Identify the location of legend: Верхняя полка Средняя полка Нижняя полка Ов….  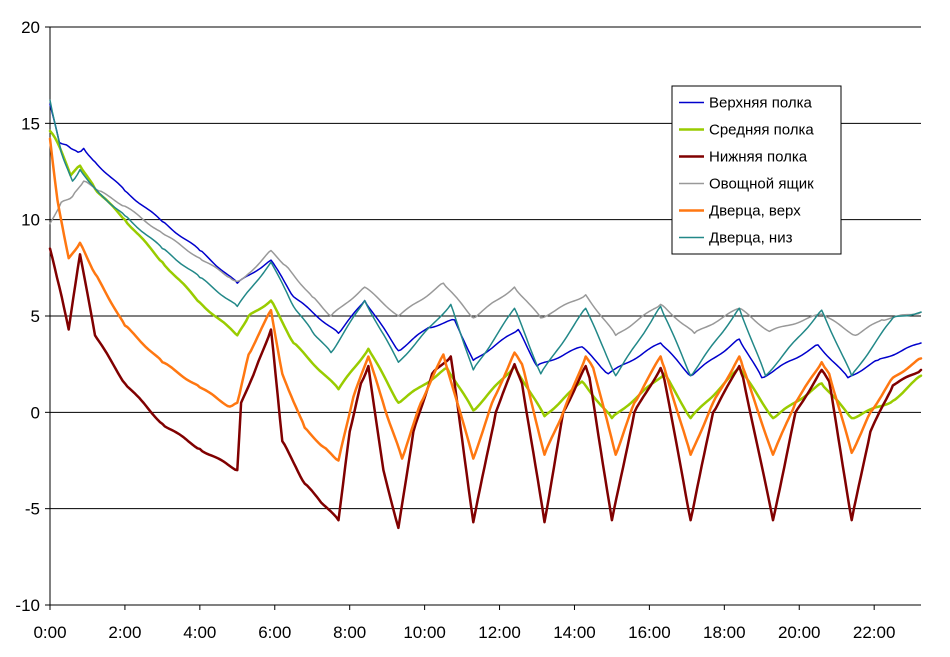
(756, 170).